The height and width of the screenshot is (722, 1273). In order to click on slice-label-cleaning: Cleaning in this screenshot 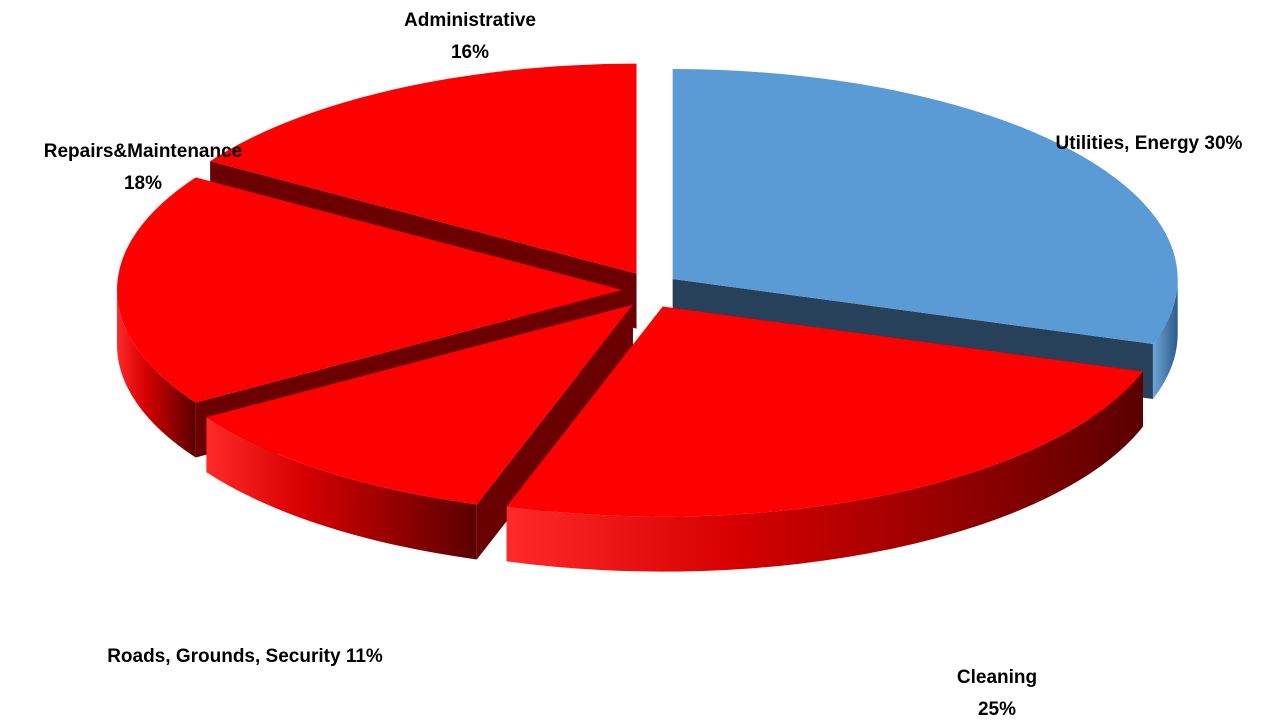, I will do `click(997, 677)`.